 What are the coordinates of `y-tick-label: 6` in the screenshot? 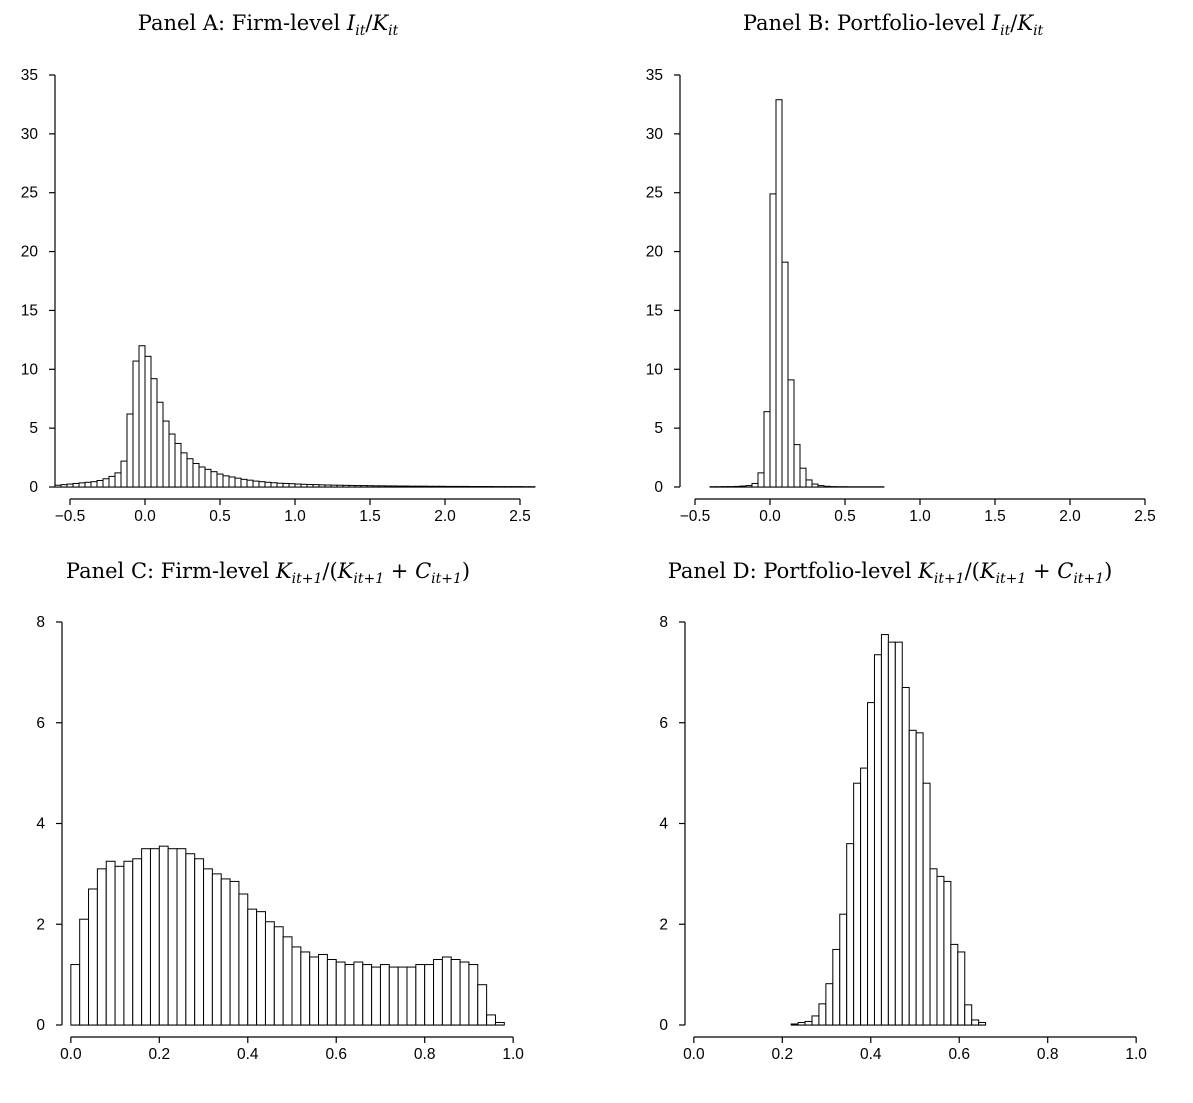 It's located at (40, 723).